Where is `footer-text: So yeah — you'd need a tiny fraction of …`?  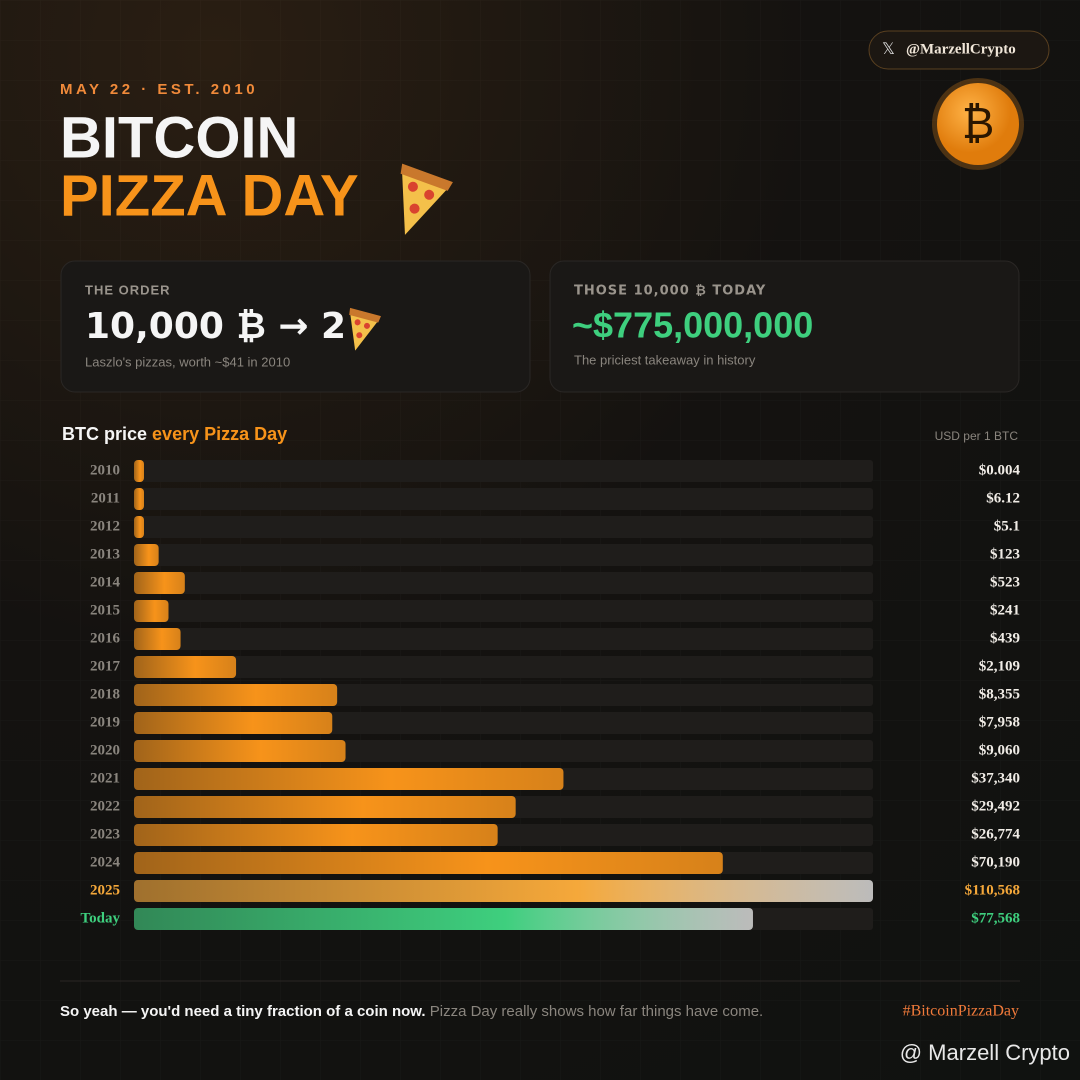
footer-text: So yeah — you'd need a tiny fraction of … is located at coordinates (411, 1011).